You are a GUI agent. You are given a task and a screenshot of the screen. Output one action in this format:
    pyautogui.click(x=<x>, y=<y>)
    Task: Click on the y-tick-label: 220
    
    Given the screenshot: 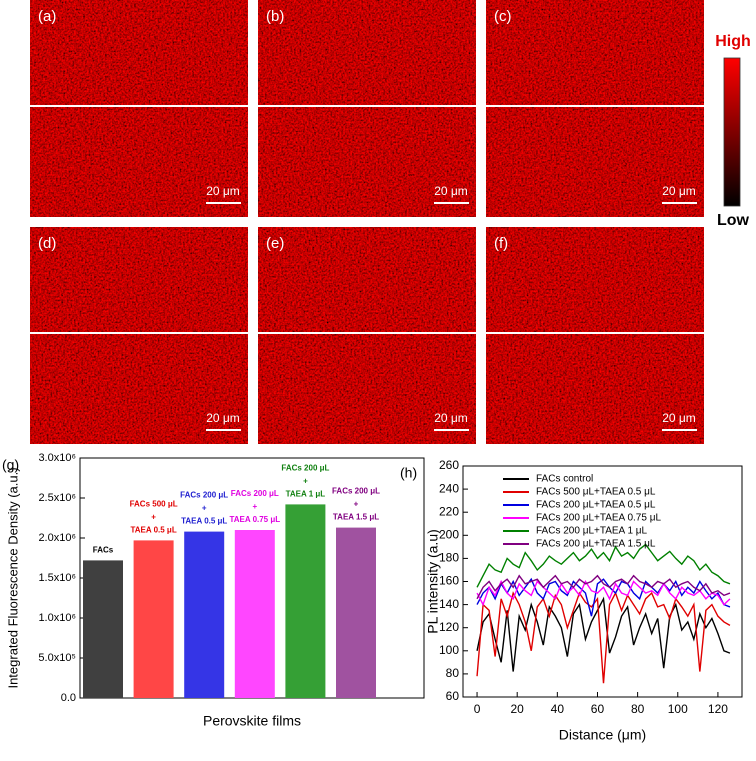 What is the action you would take?
    pyautogui.click(x=449, y=511)
    